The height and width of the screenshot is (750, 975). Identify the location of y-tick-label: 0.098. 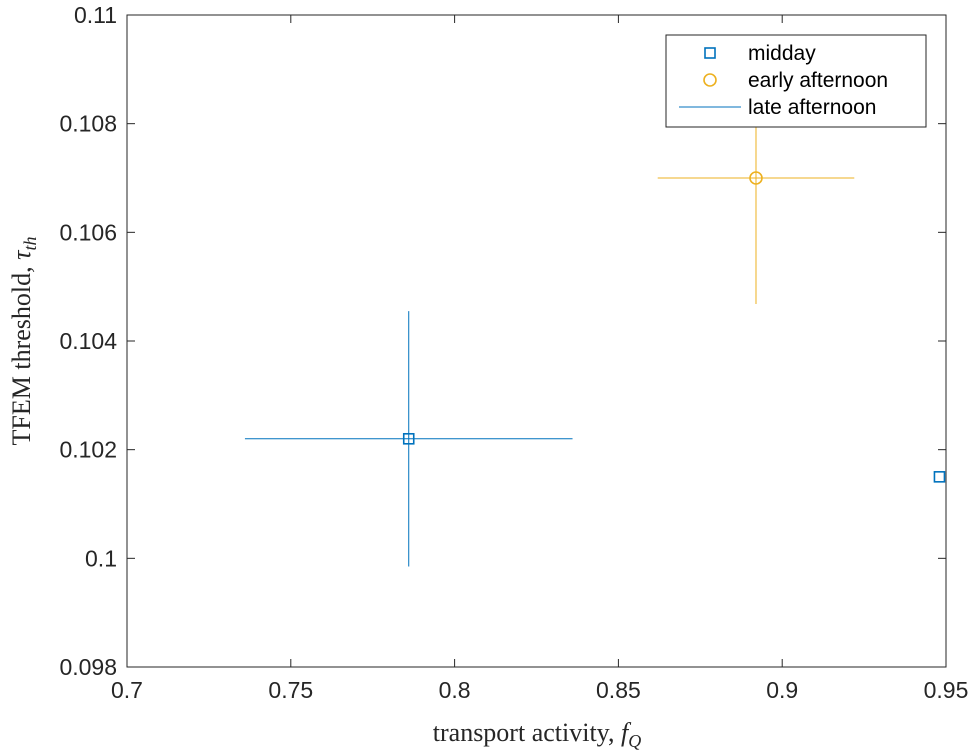
(88, 667).